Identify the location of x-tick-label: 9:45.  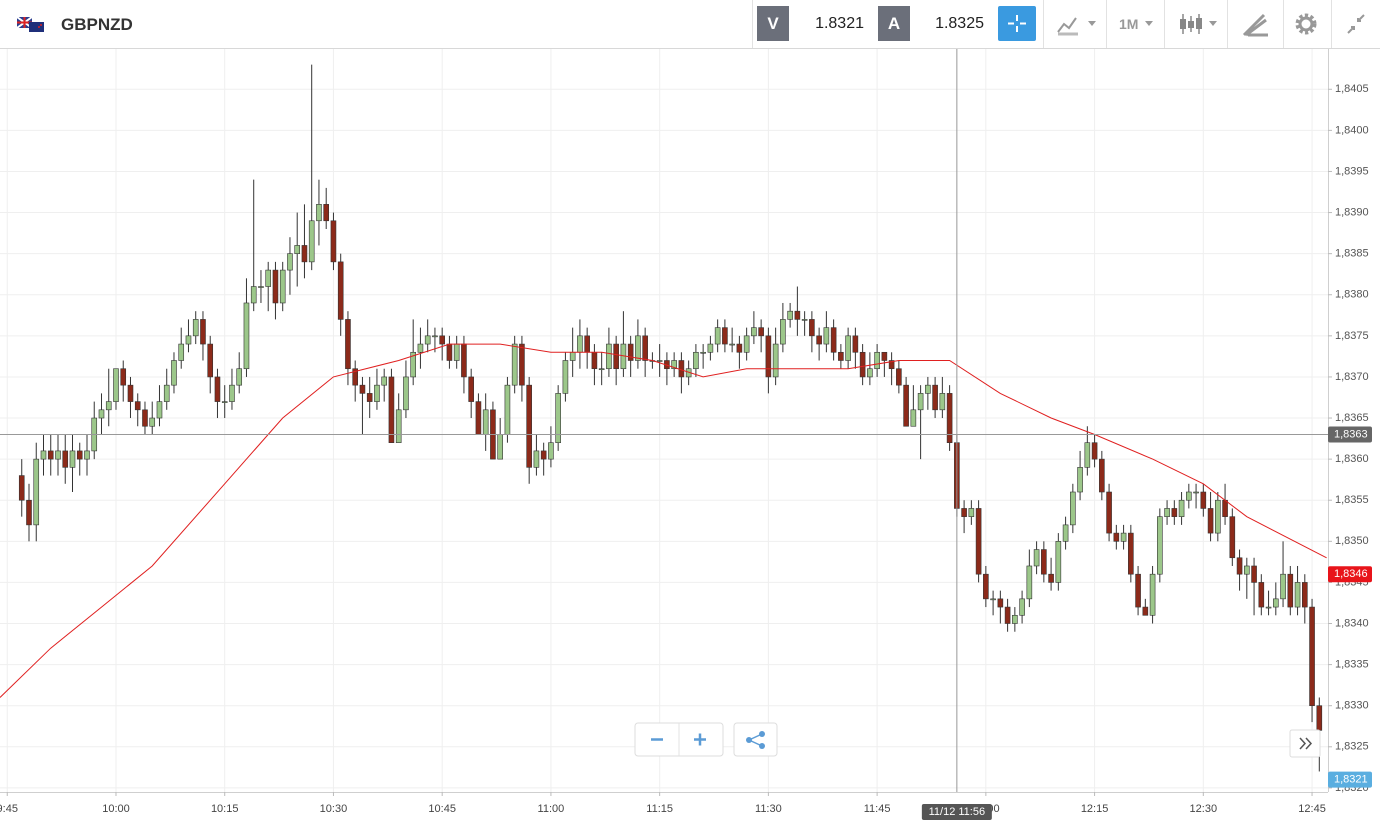
(9, 809).